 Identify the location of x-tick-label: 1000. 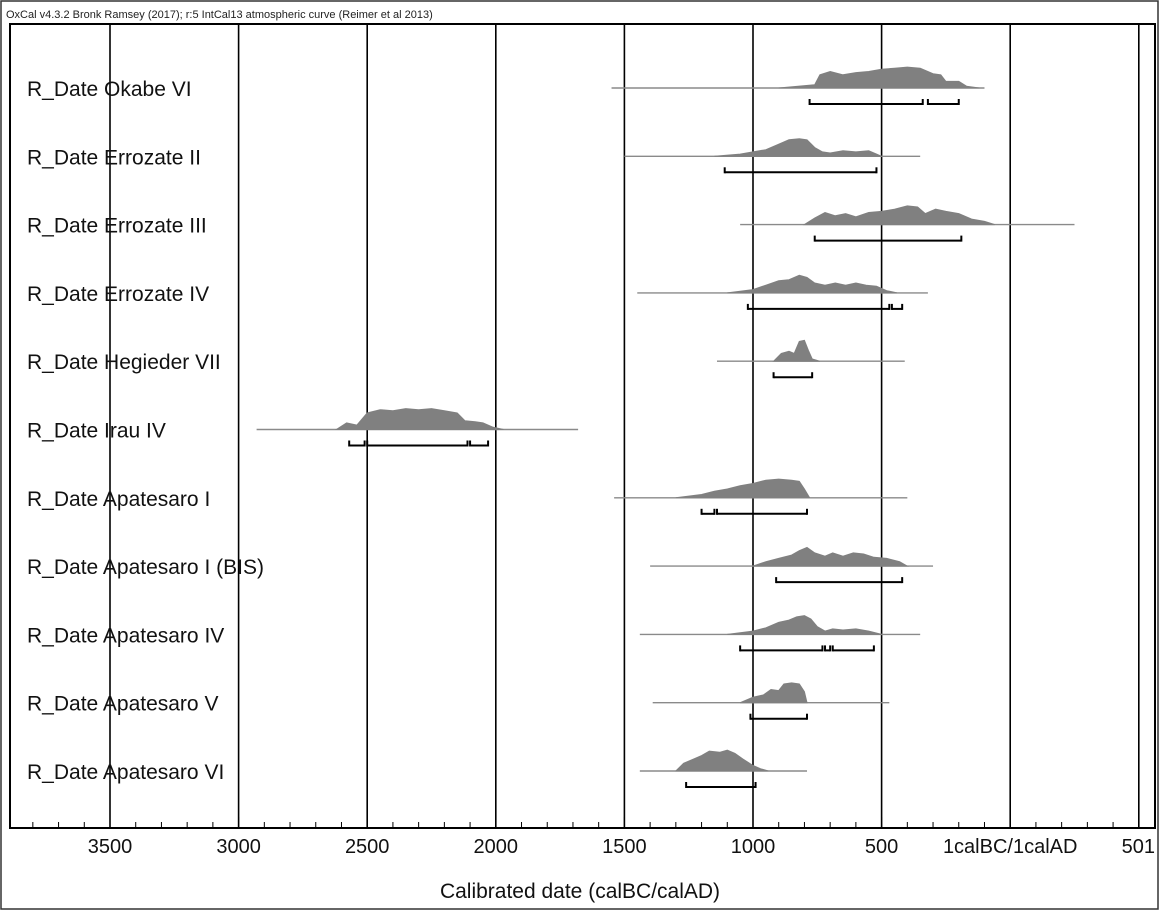
(753, 847).